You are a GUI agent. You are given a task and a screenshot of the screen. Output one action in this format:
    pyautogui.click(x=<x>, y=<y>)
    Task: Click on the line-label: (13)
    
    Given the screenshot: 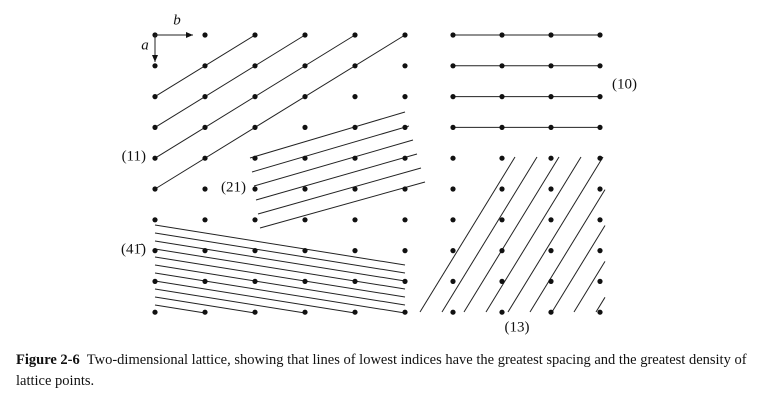 What is the action you would take?
    pyautogui.click(x=517, y=327)
    